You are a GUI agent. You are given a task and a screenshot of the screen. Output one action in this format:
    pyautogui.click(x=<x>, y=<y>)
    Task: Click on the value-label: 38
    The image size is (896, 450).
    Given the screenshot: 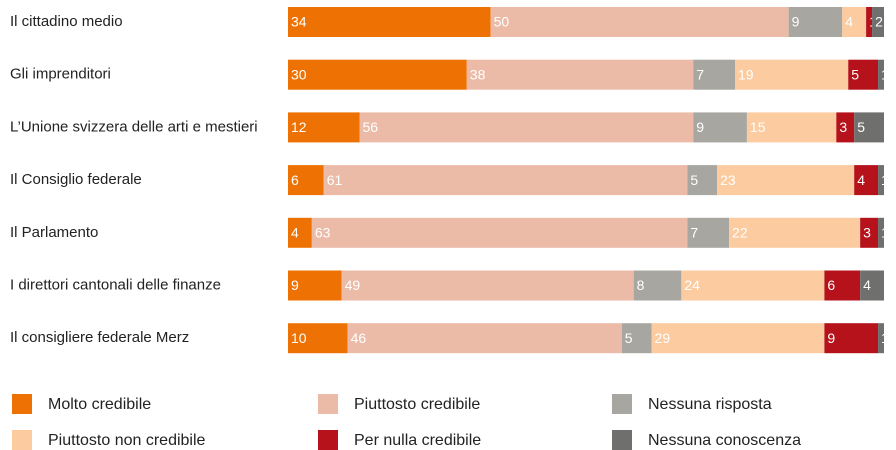 What is the action you would take?
    pyautogui.click(x=478, y=74)
    